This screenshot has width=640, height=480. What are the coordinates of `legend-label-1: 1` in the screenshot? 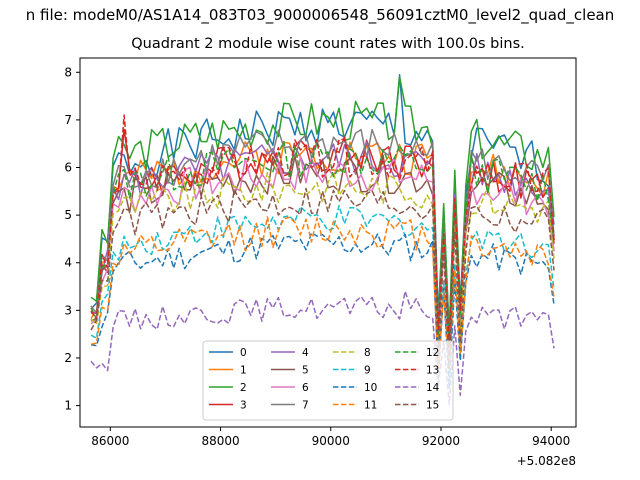 It's located at (243, 371).